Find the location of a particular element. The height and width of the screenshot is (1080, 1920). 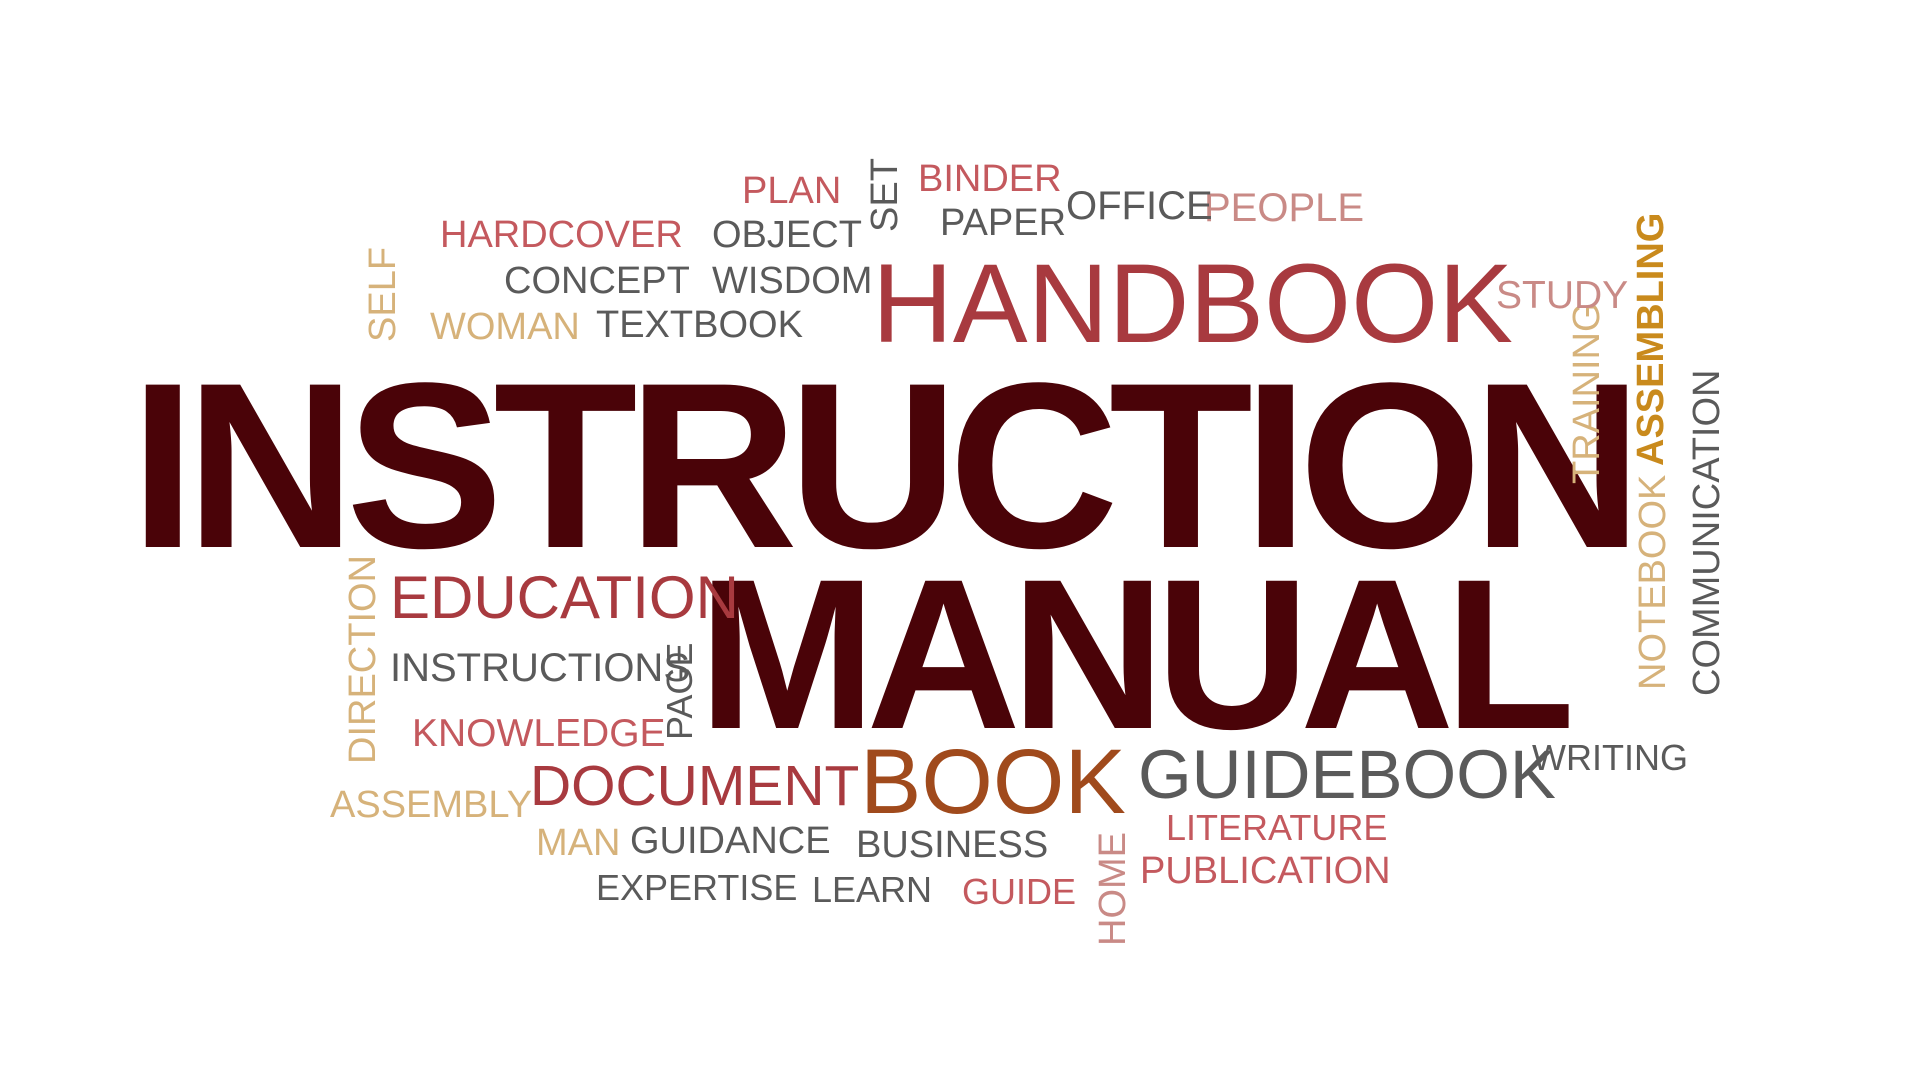

word-page: PAGE is located at coordinates (679, 691).